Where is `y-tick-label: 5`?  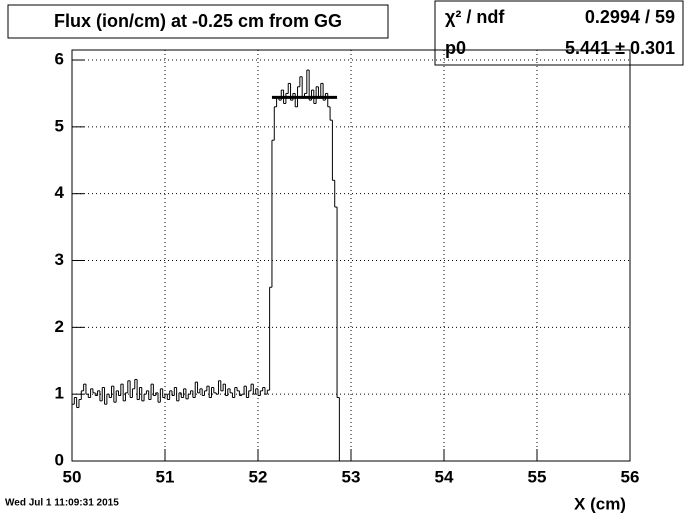
y-tick-label: 5 is located at coordinates (59, 125).